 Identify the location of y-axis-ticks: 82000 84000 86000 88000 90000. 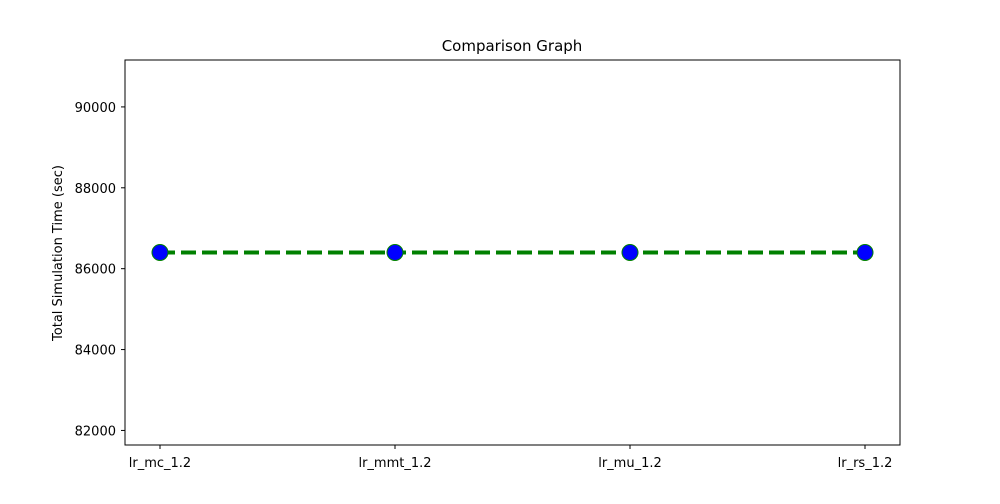
(100, 270).